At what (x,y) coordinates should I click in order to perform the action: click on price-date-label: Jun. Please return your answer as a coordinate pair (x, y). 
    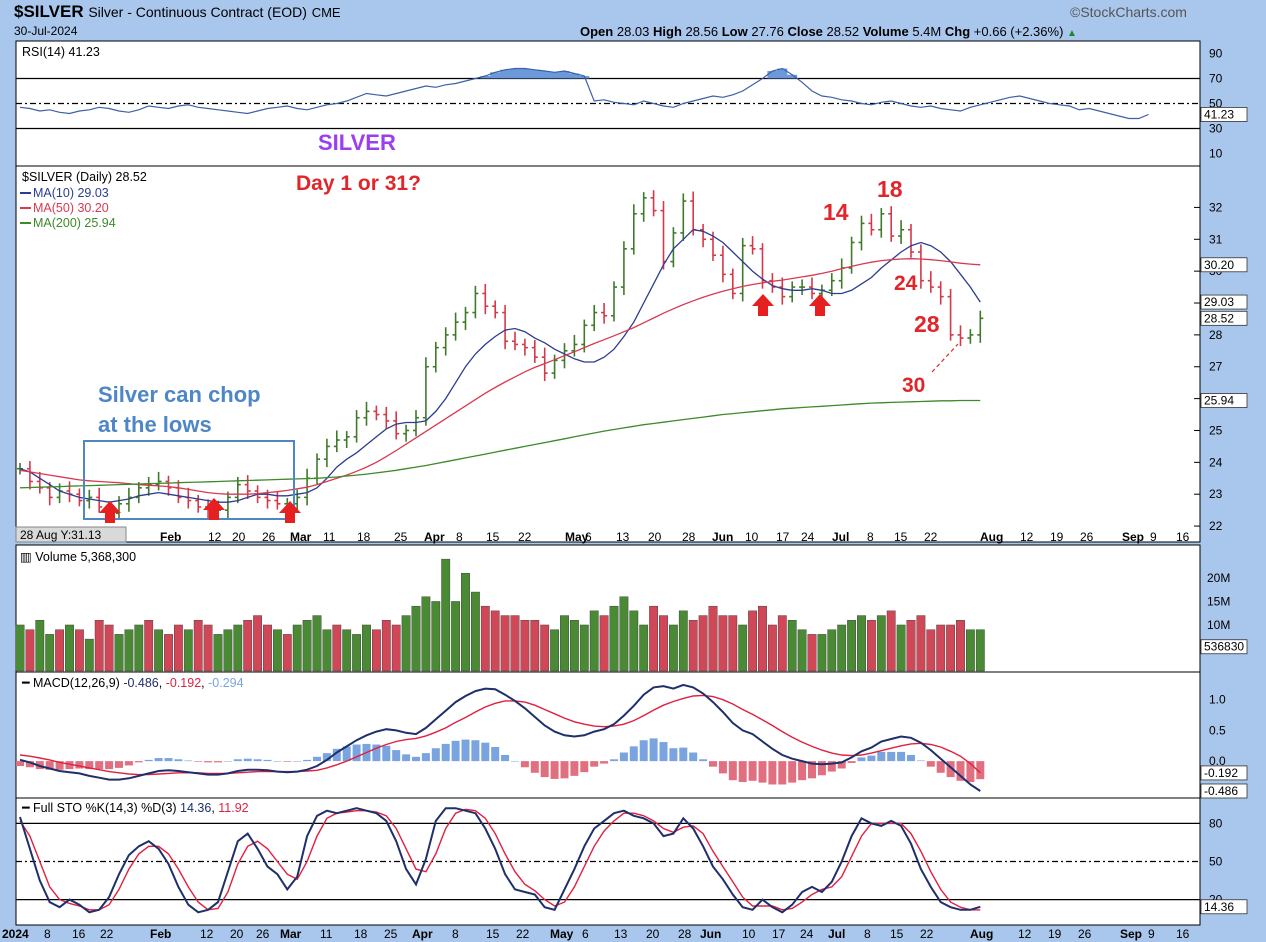
    Looking at the image, I should click on (722, 537).